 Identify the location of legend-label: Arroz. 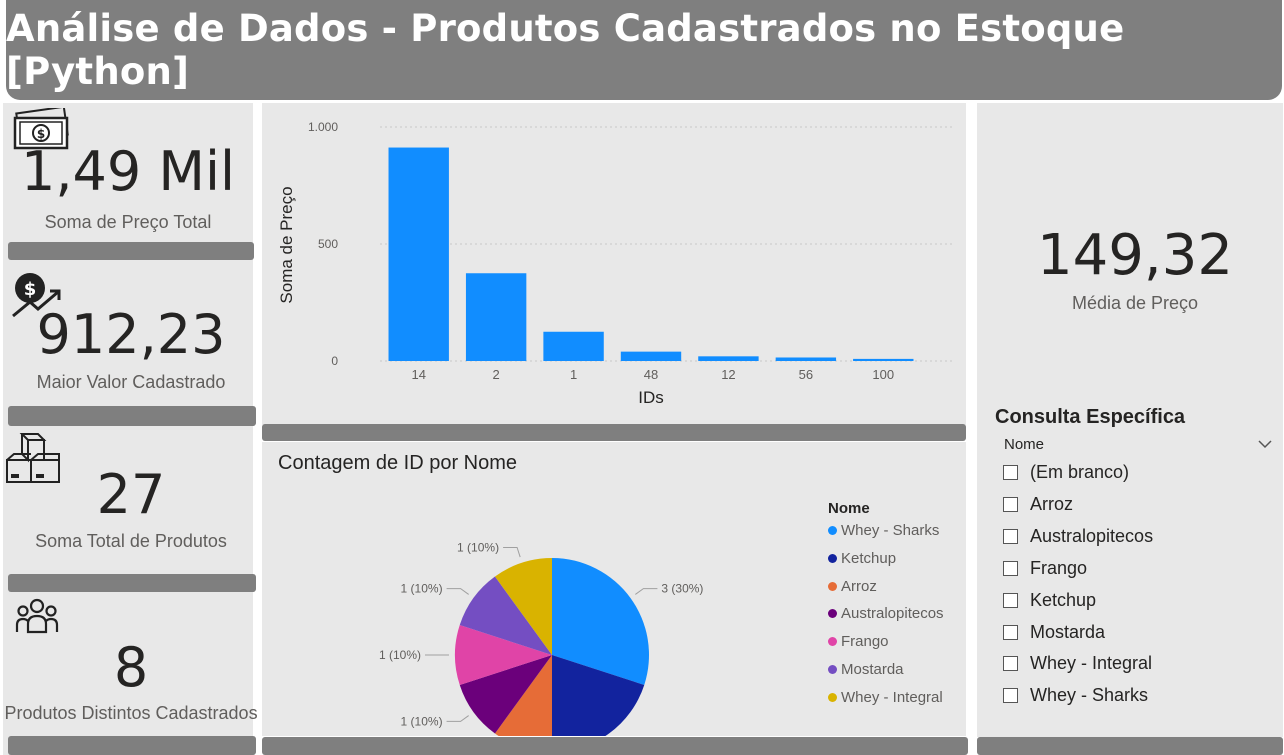
(859, 586).